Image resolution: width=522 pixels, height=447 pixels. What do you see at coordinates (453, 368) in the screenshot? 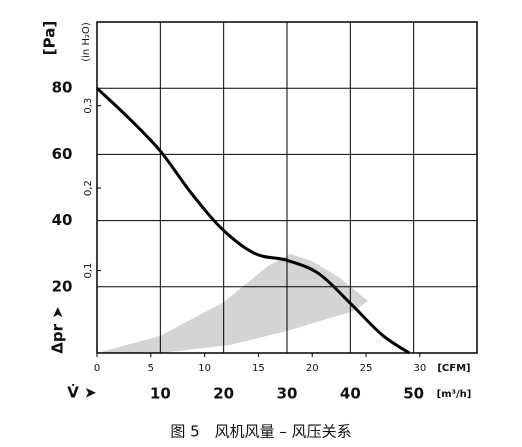
I see `x2-label: [CFM]` at bounding box center [453, 368].